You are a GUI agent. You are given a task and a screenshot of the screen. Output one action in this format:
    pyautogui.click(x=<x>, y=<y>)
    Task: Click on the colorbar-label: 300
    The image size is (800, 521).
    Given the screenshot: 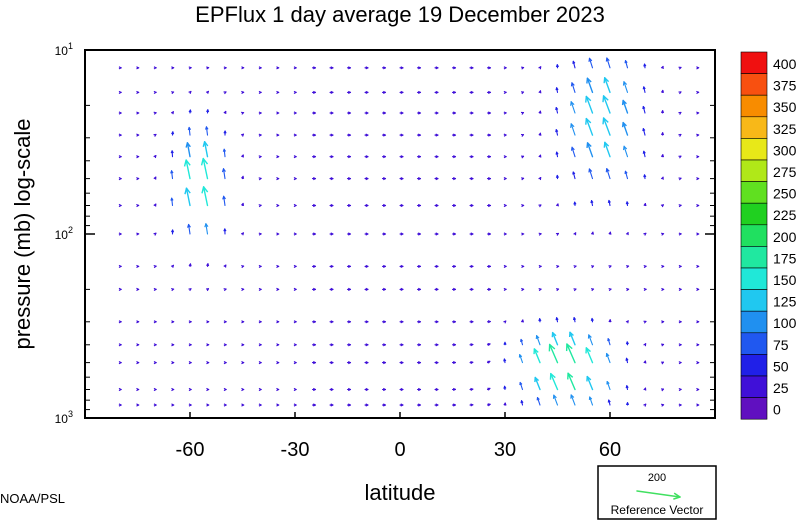 What is the action you would take?
    pyautogui.click(x=785, y=150)
    